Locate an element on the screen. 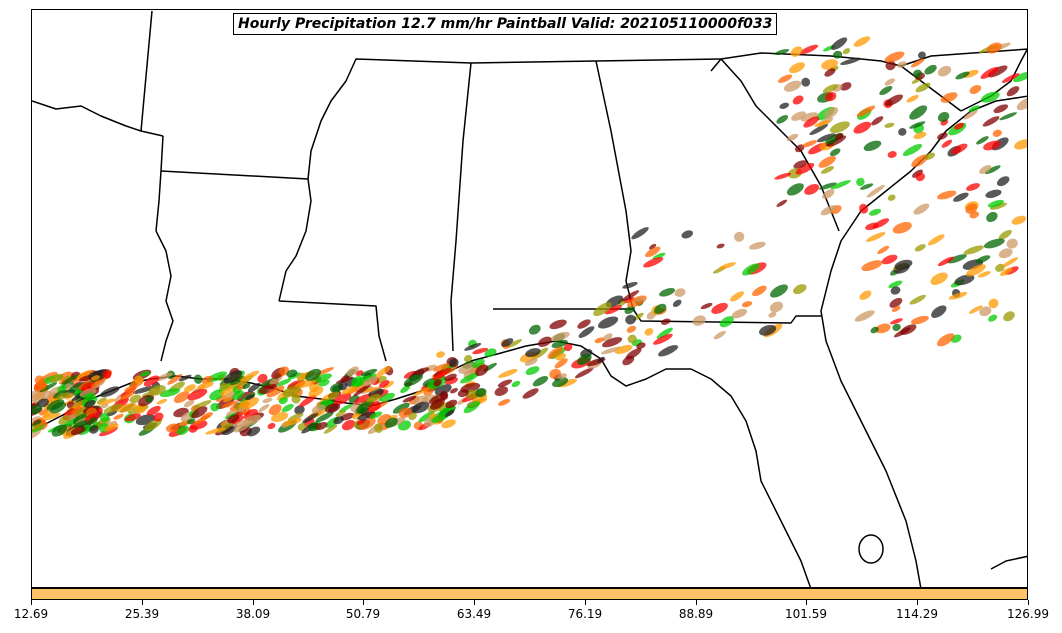 The image size is (1062, 633). state-border-mississippi-louisiana is located at coordinates (332, 331).